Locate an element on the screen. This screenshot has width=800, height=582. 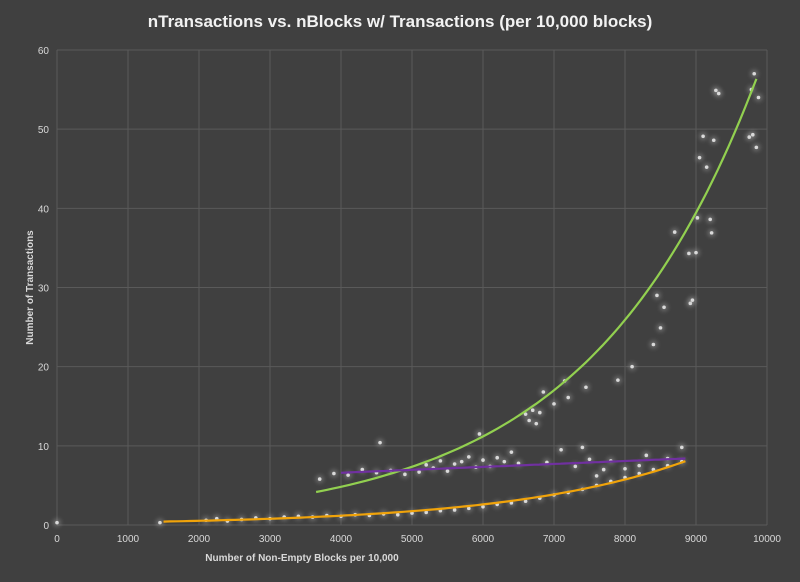
y-tick-label: 0 is located at coordinates (46, 526).